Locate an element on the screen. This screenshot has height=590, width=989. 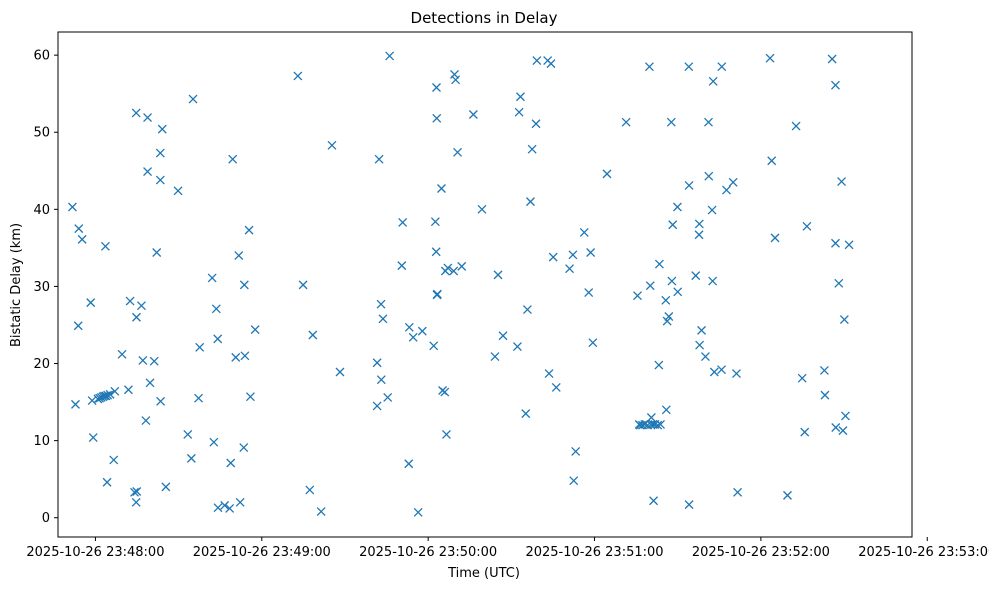
y-axis-label: Bistatic Delay (km) is located at coordinates (16, 285).